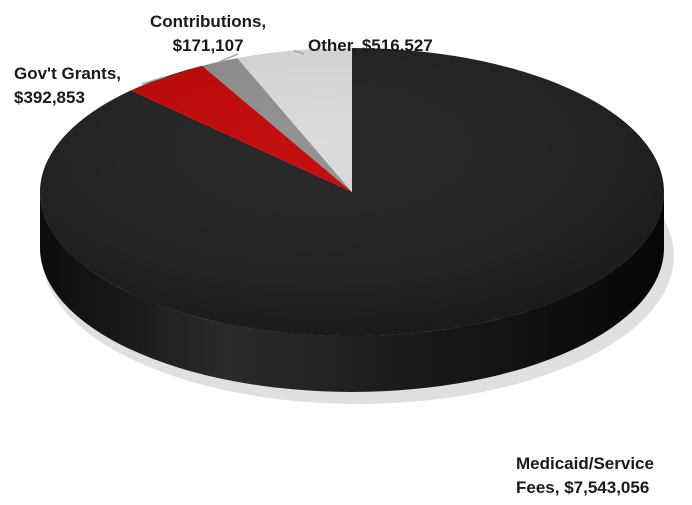 The image size is (692, 505). What do you see at coordinates (223, 67) in the screenshot?
I see `leader-lines` at bounding box center [223, 67].